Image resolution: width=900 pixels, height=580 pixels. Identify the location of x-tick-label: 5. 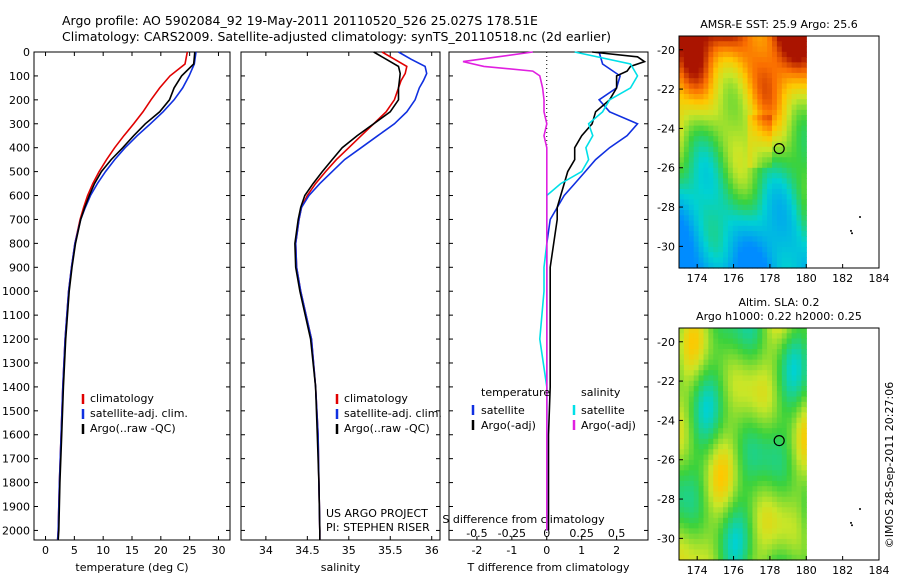
(74, 550).